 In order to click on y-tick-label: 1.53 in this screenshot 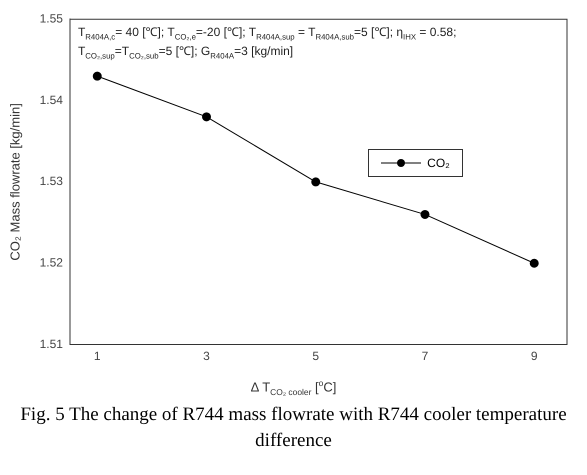, I will do `click(52, 181)`.